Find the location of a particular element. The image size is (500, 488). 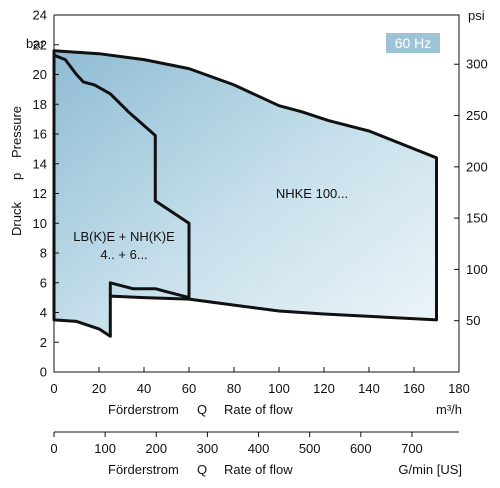

y-right-tick-label: 50 is located at coordinates (473, 320).